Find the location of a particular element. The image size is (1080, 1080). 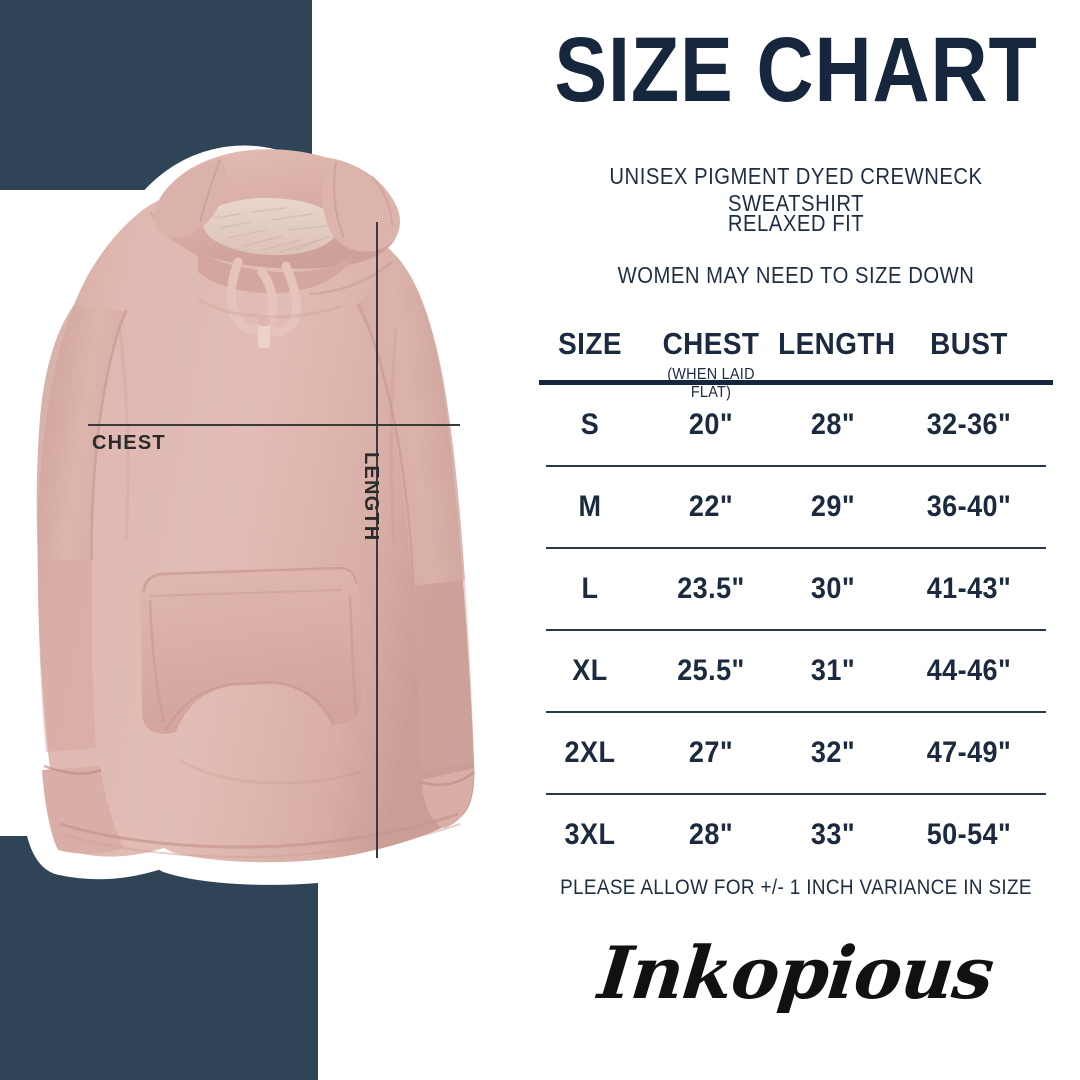

cell-bust: 50-54" is located at coordinates (969, 834).